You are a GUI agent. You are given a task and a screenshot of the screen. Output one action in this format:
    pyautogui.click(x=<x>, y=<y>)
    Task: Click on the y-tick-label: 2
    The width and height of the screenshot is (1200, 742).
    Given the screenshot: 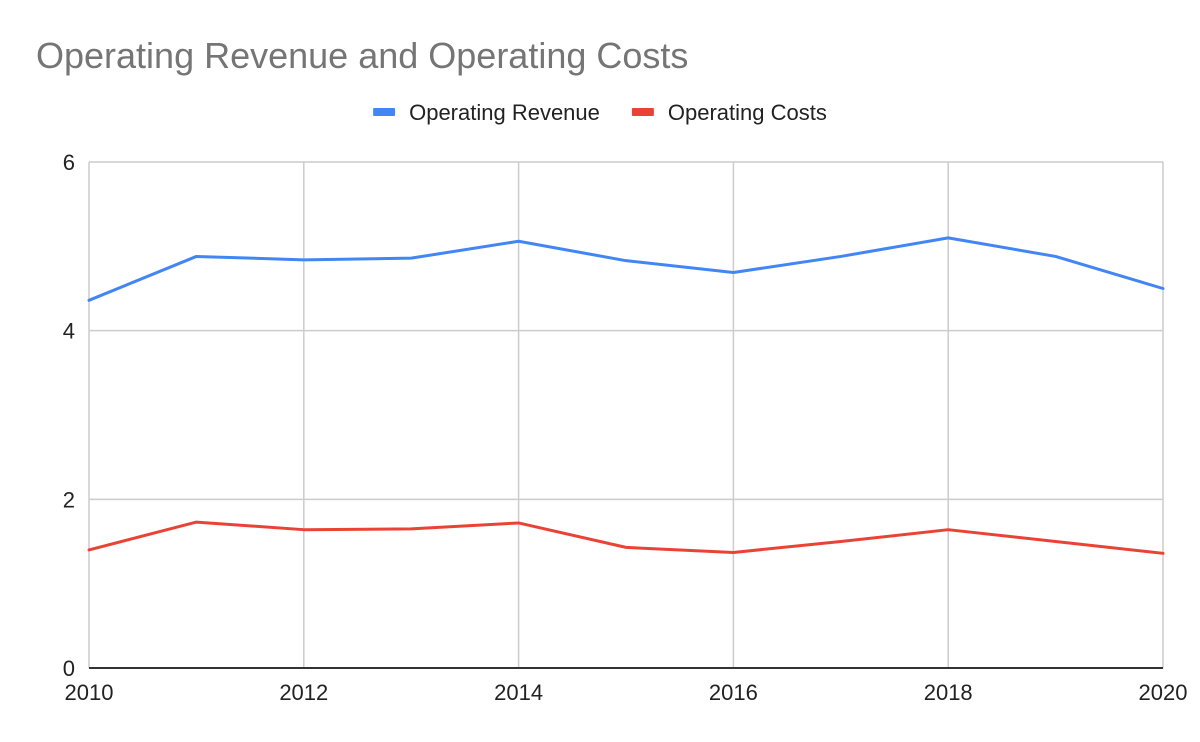 What is the action you would take?
    pyautogui.click(x=69, y=499)
    